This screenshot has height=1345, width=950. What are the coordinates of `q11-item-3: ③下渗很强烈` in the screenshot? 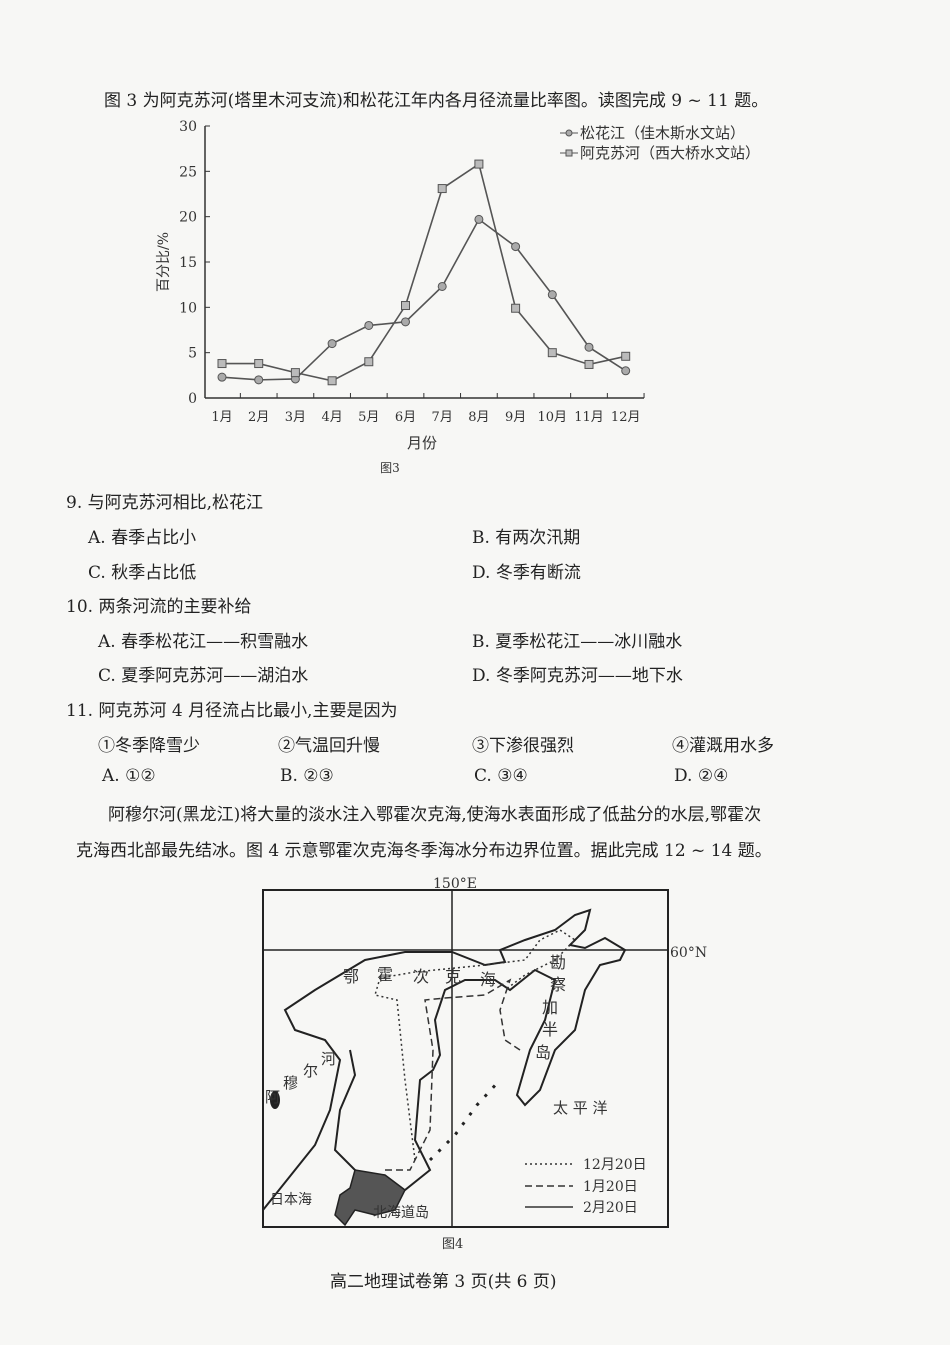 It's located at (523, 746).